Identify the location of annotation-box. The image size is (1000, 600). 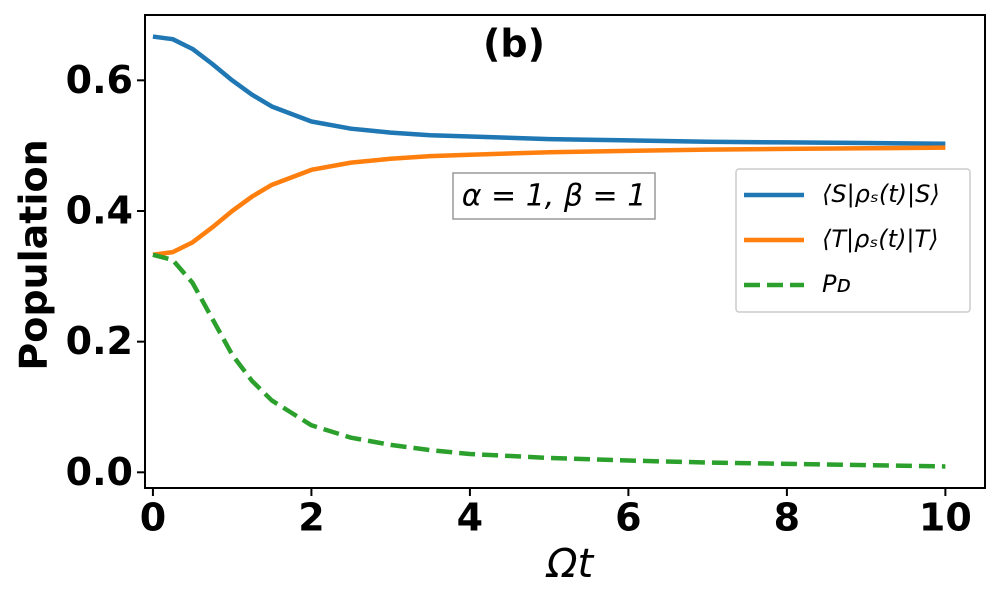
(554, 196).